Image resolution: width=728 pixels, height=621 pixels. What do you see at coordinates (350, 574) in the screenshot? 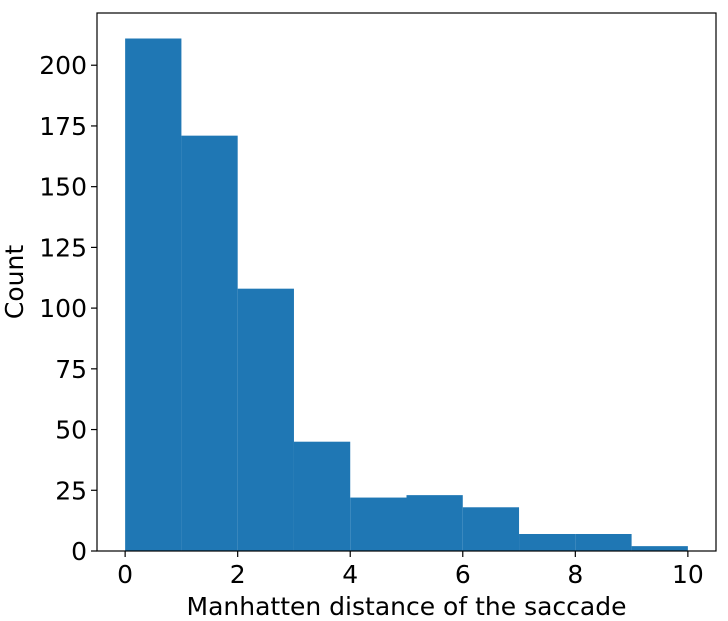
I see `x-tick-label: 4` at bounding box center [350, 574].